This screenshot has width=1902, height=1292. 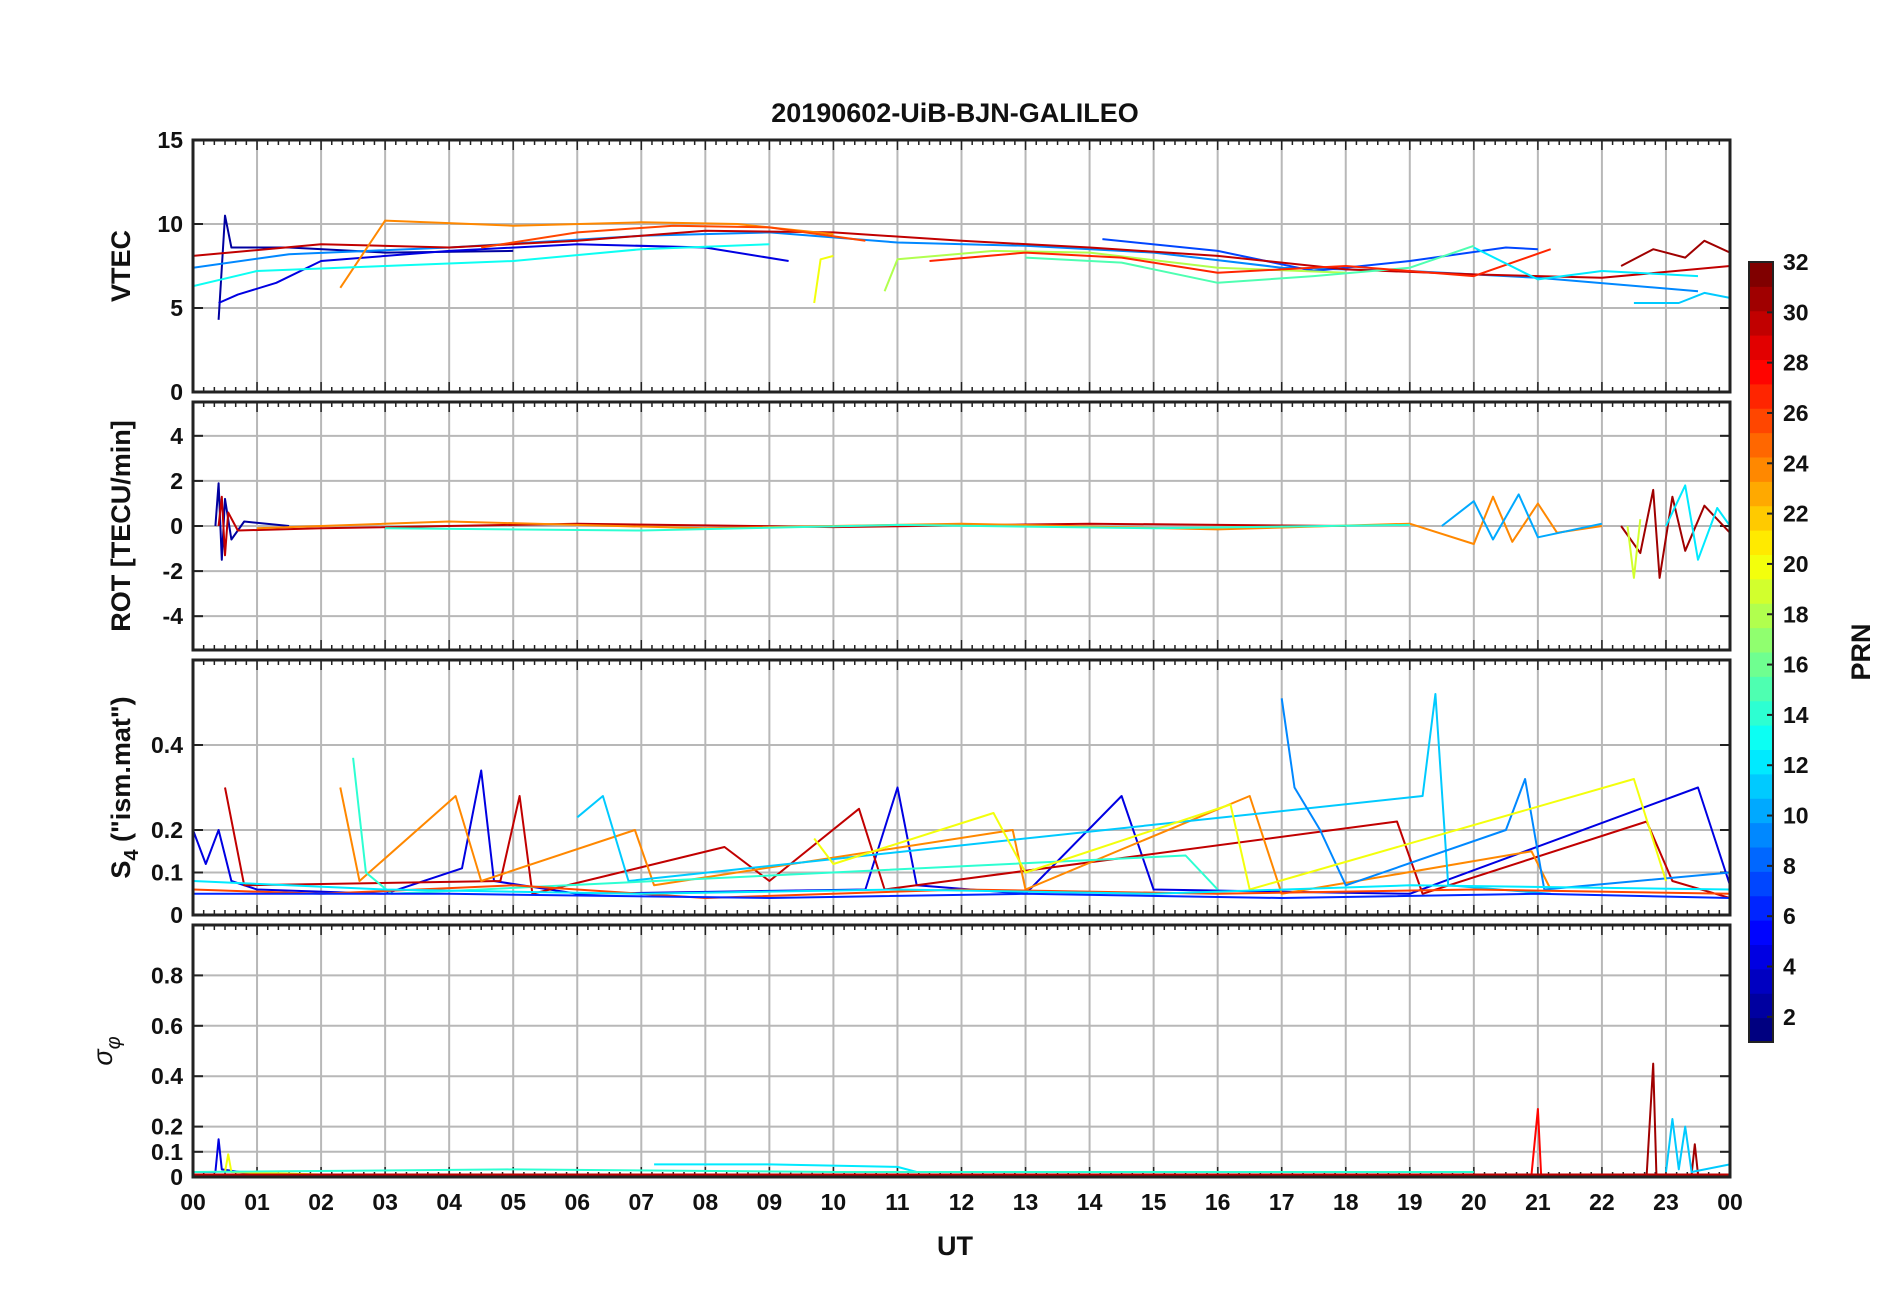 I want to click on y-tick-label: 4, so click(x=176, y=436).